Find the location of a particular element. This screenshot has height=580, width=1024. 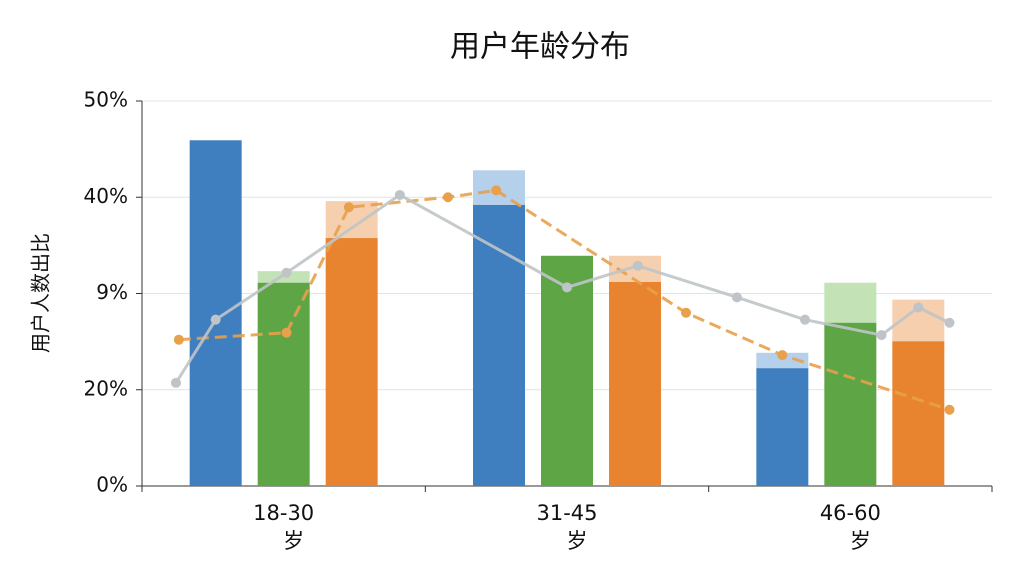

y-tick-label: 40% is located at coordinates (106, 196).